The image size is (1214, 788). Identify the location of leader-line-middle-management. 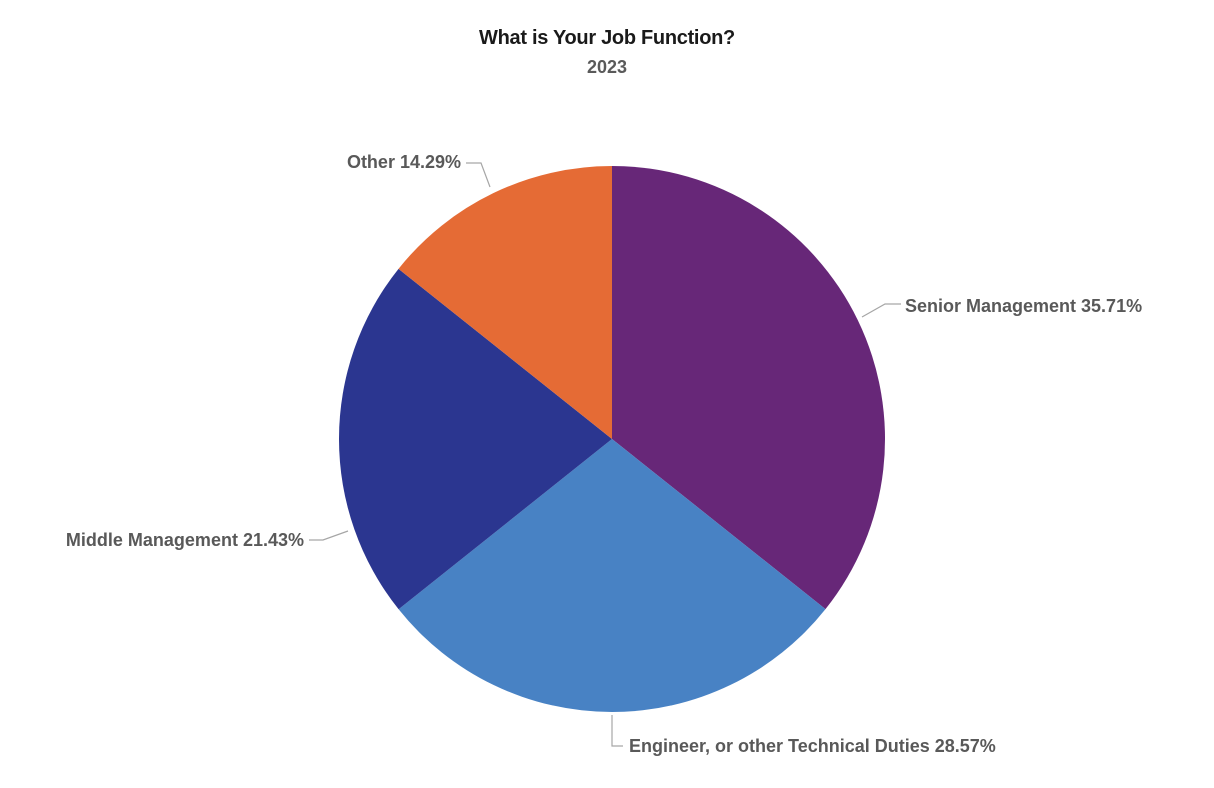
(329, 535).